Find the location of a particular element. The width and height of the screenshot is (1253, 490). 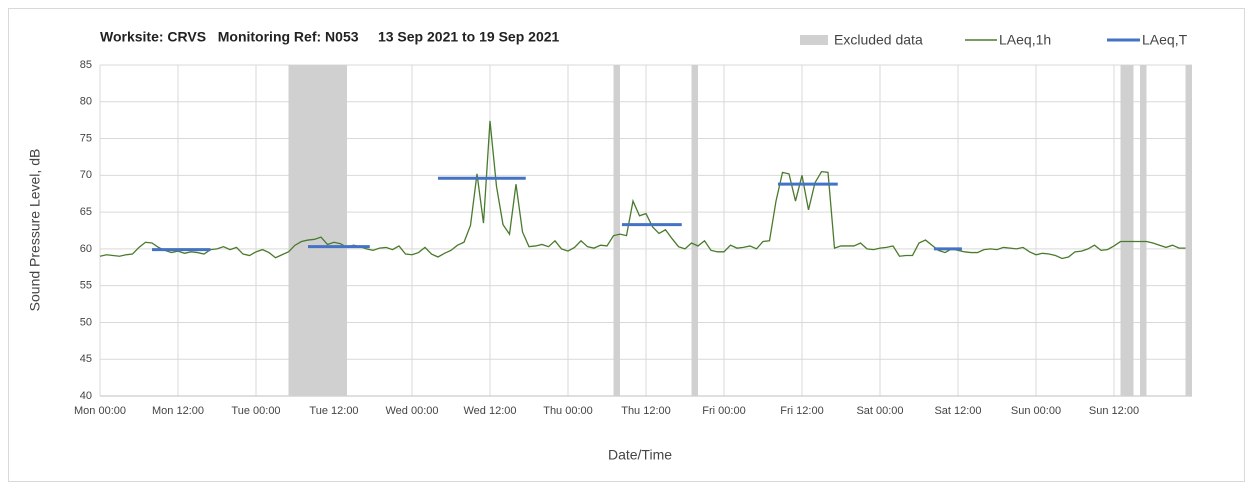

x-tick-label: Sun 12:00 is located at coordinates (1114, 411).